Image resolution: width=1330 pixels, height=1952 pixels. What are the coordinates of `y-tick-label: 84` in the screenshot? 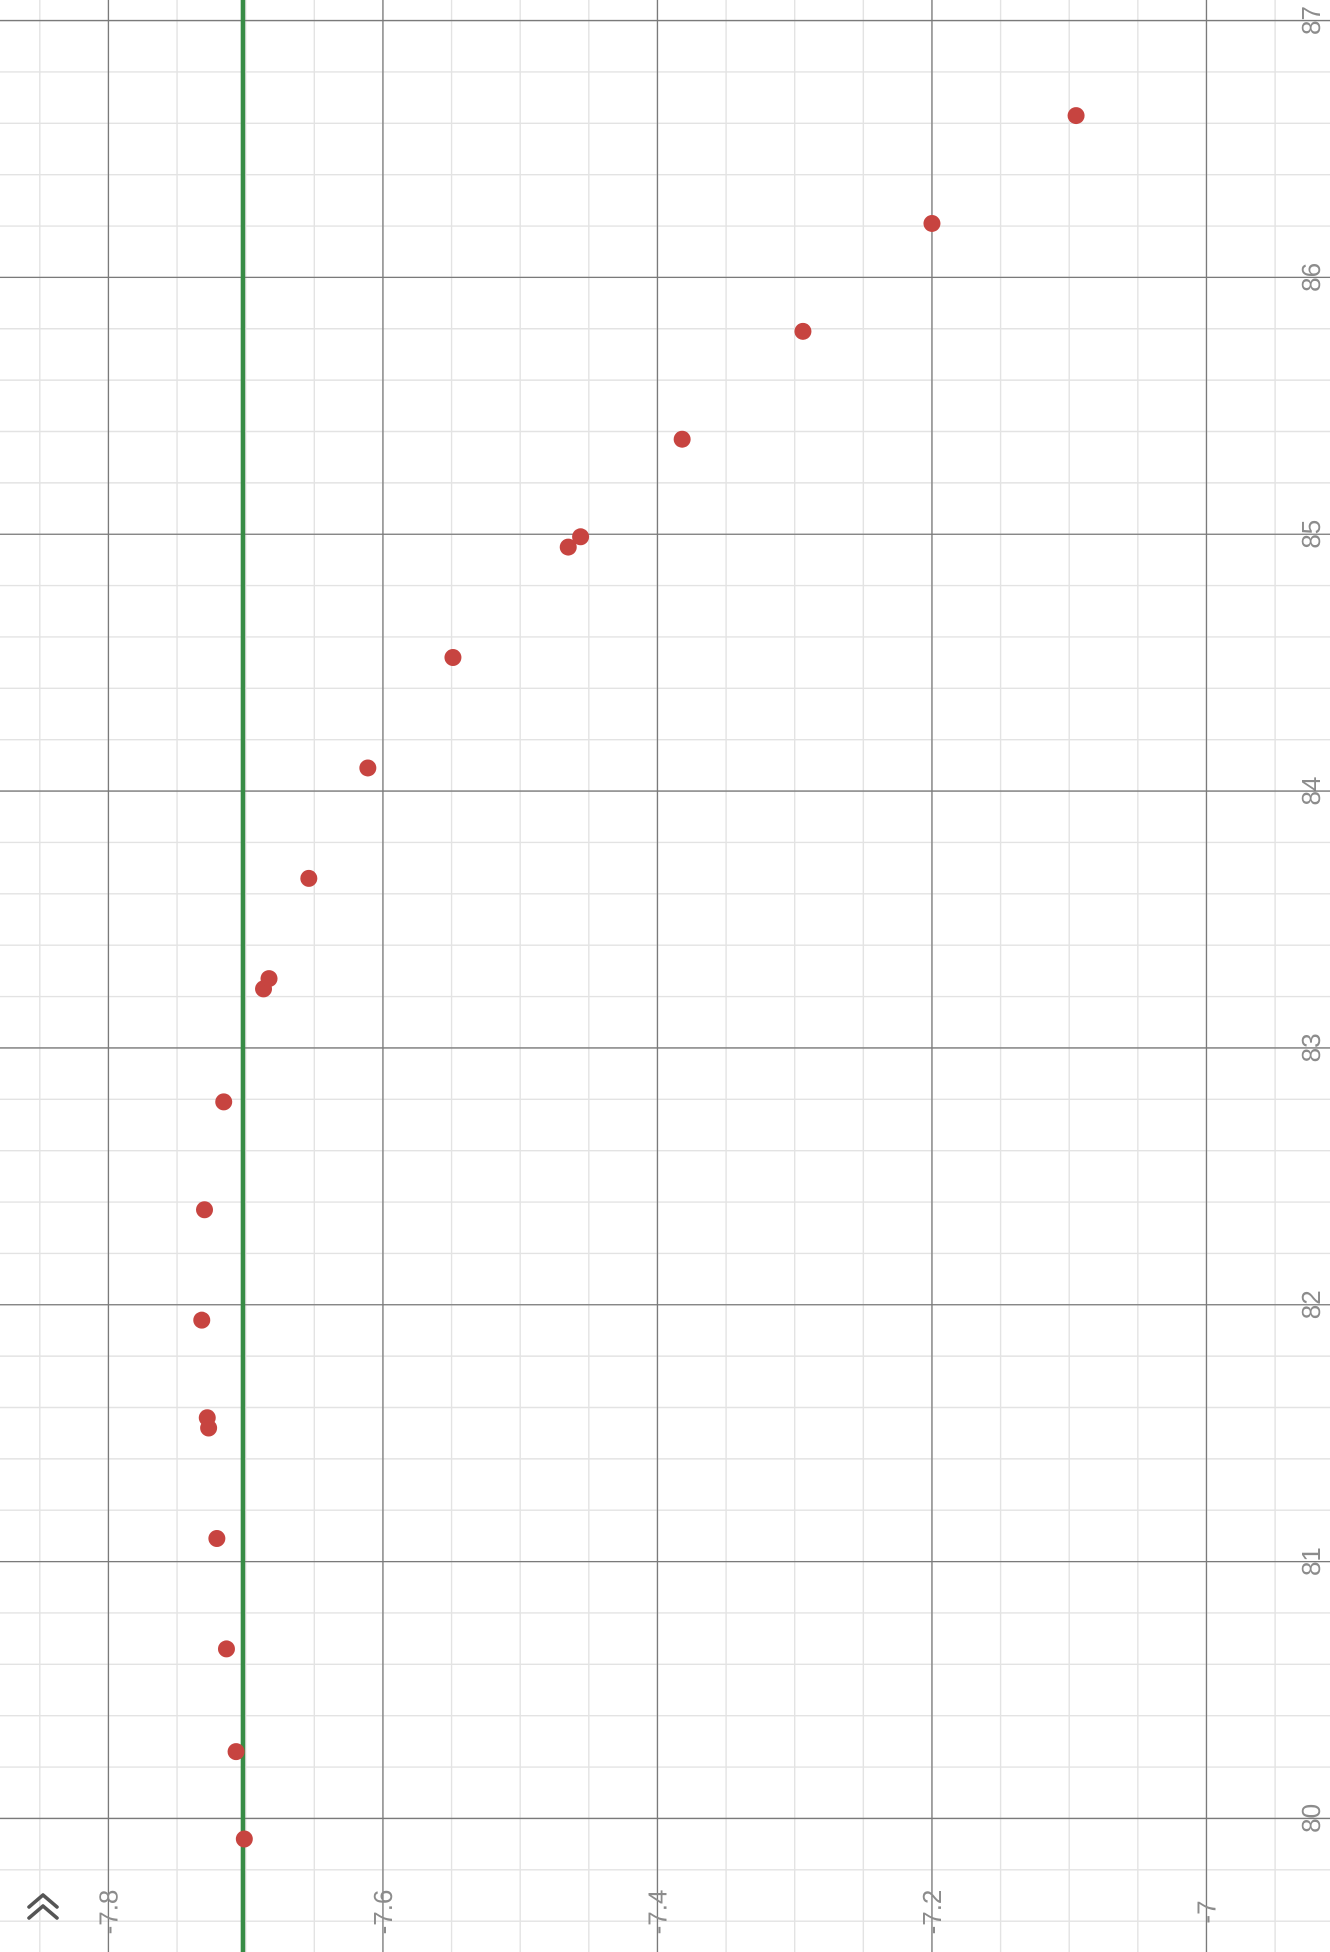 It's located at (1311, 791).